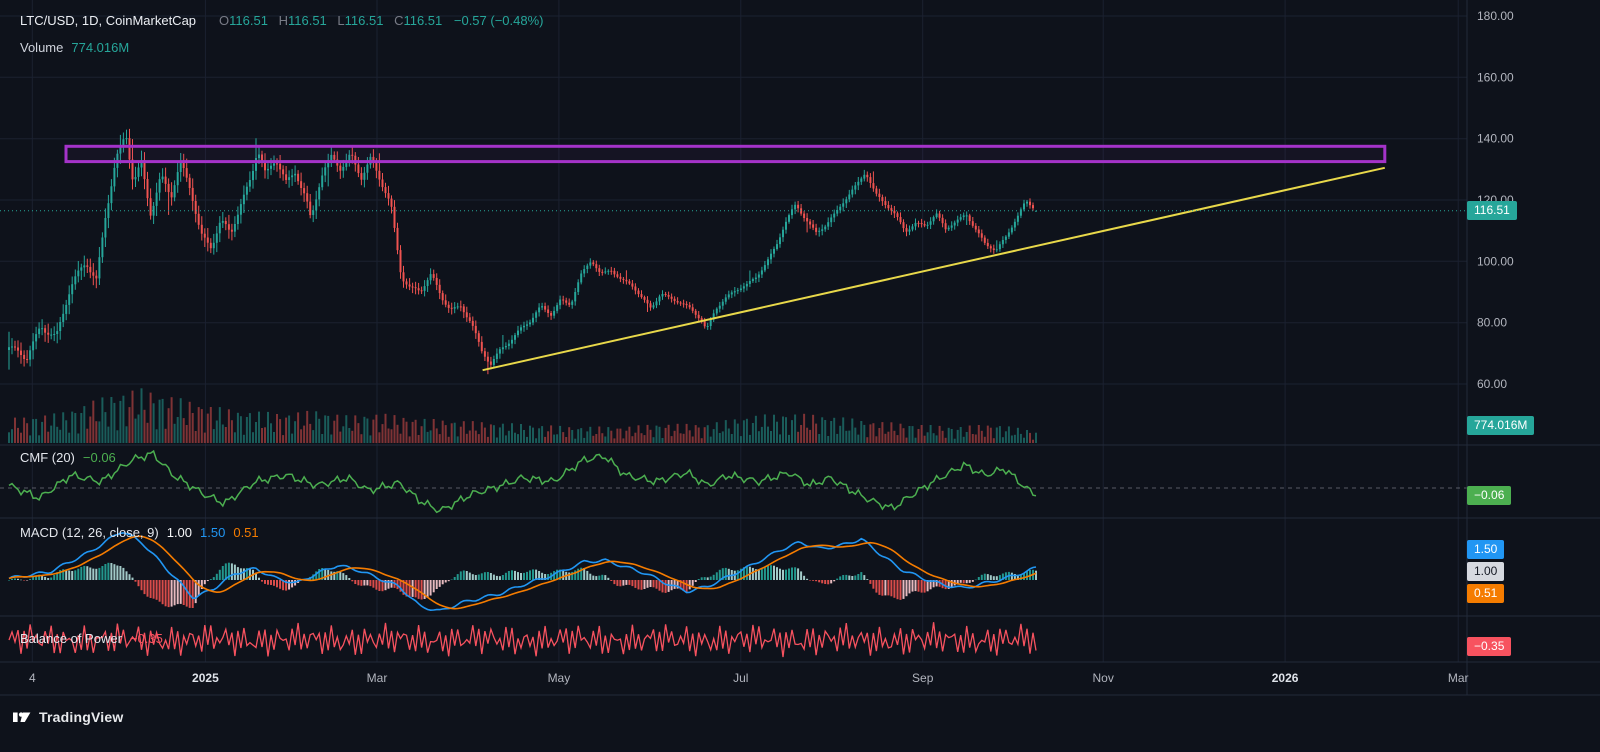 The width and height of the screenshot is (1600, 752). What do you see at coordinates (1495, 77) in the screenshot?
I see `price-axis-label: 160.00` at bounding box center [1495, 77].